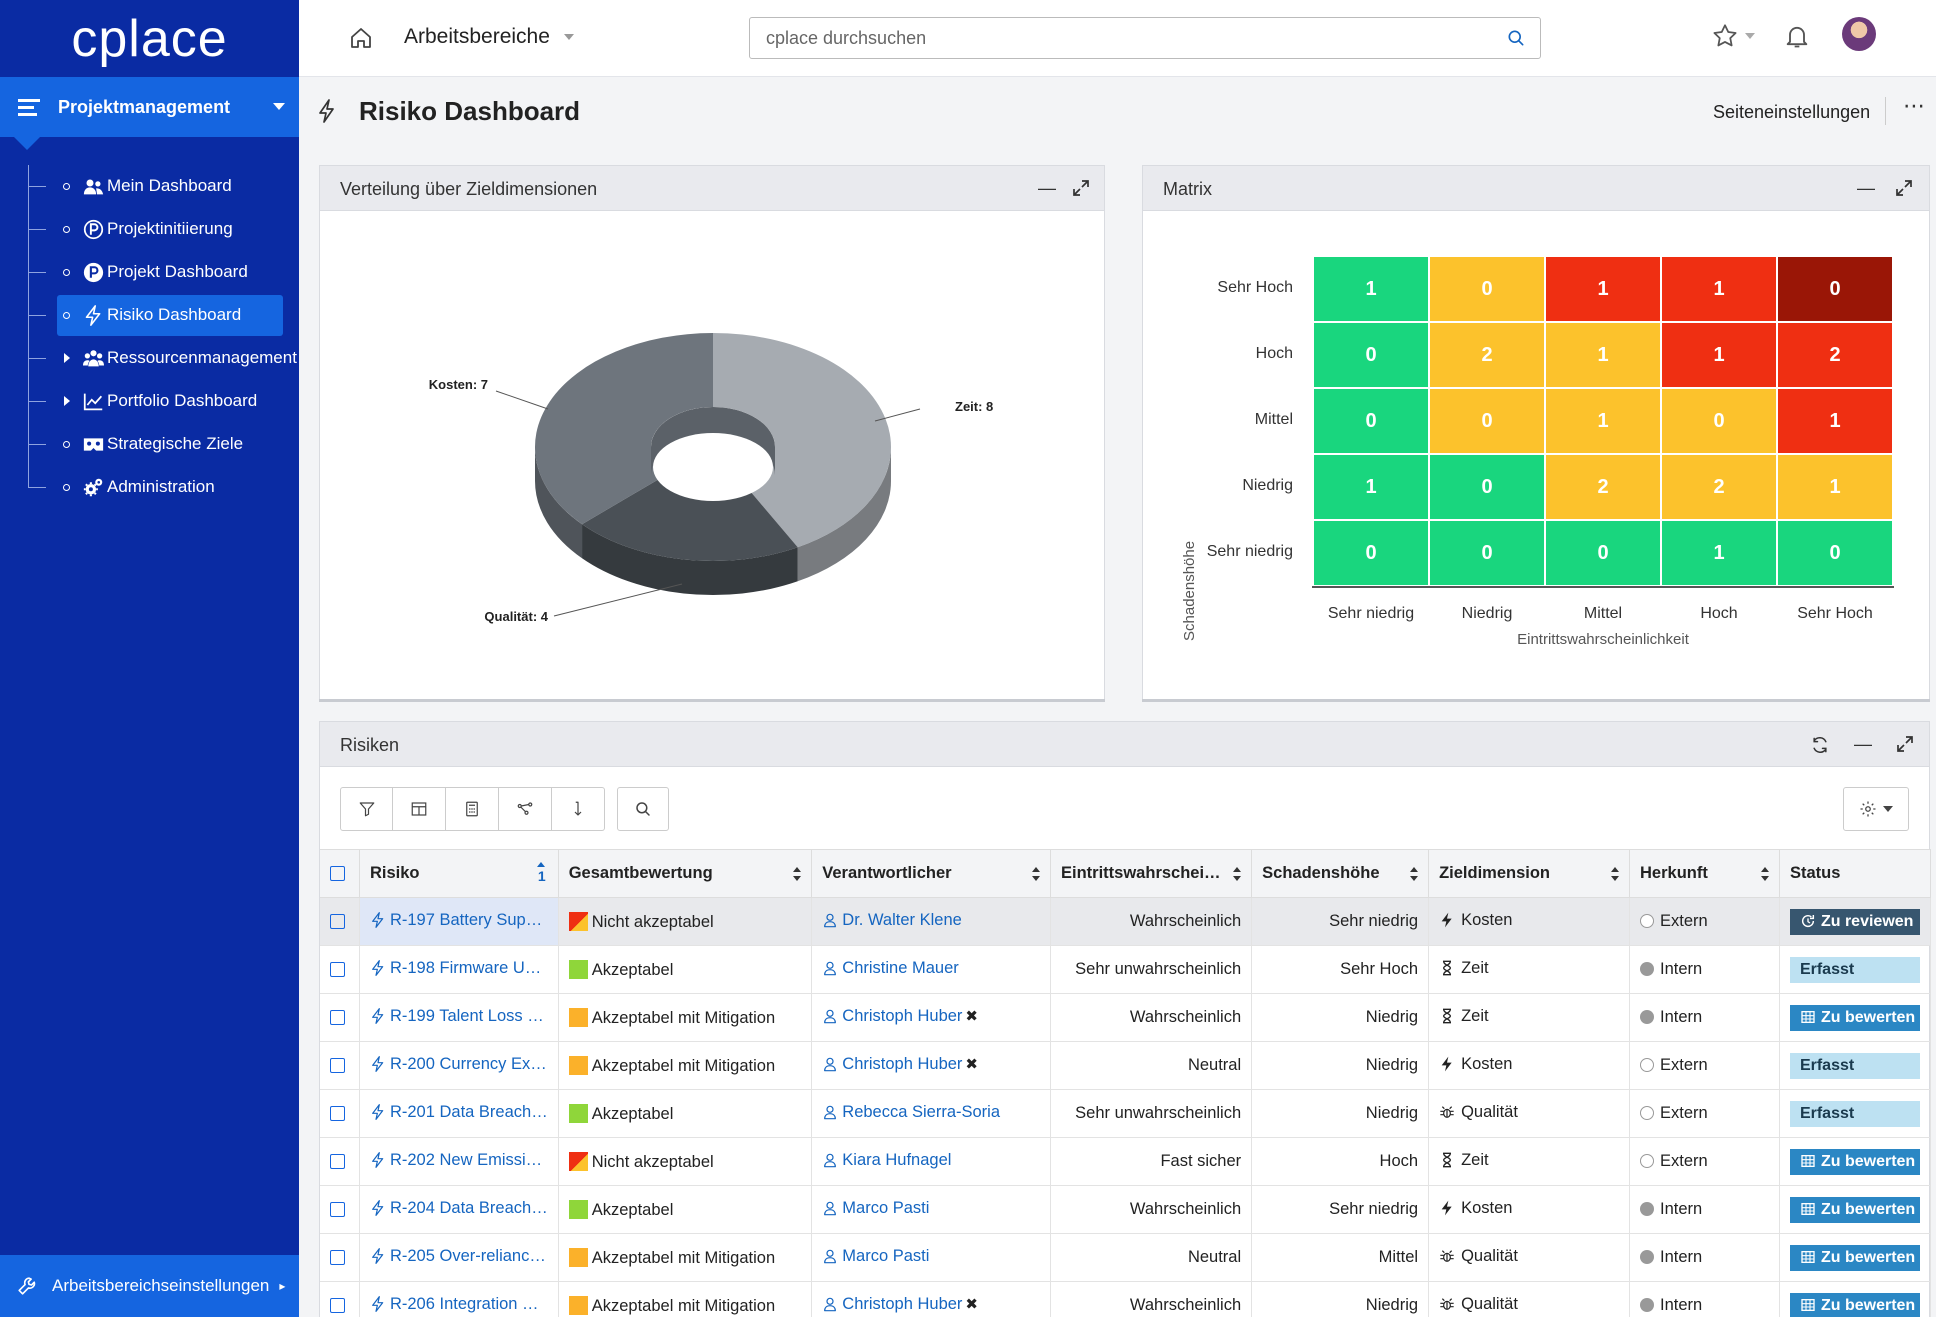 The height and width of the screenshot is (1317, 1936). Describe the element at coordinates (623, 429) in the screenshot. I see `donut-slice-kosten` at that location.